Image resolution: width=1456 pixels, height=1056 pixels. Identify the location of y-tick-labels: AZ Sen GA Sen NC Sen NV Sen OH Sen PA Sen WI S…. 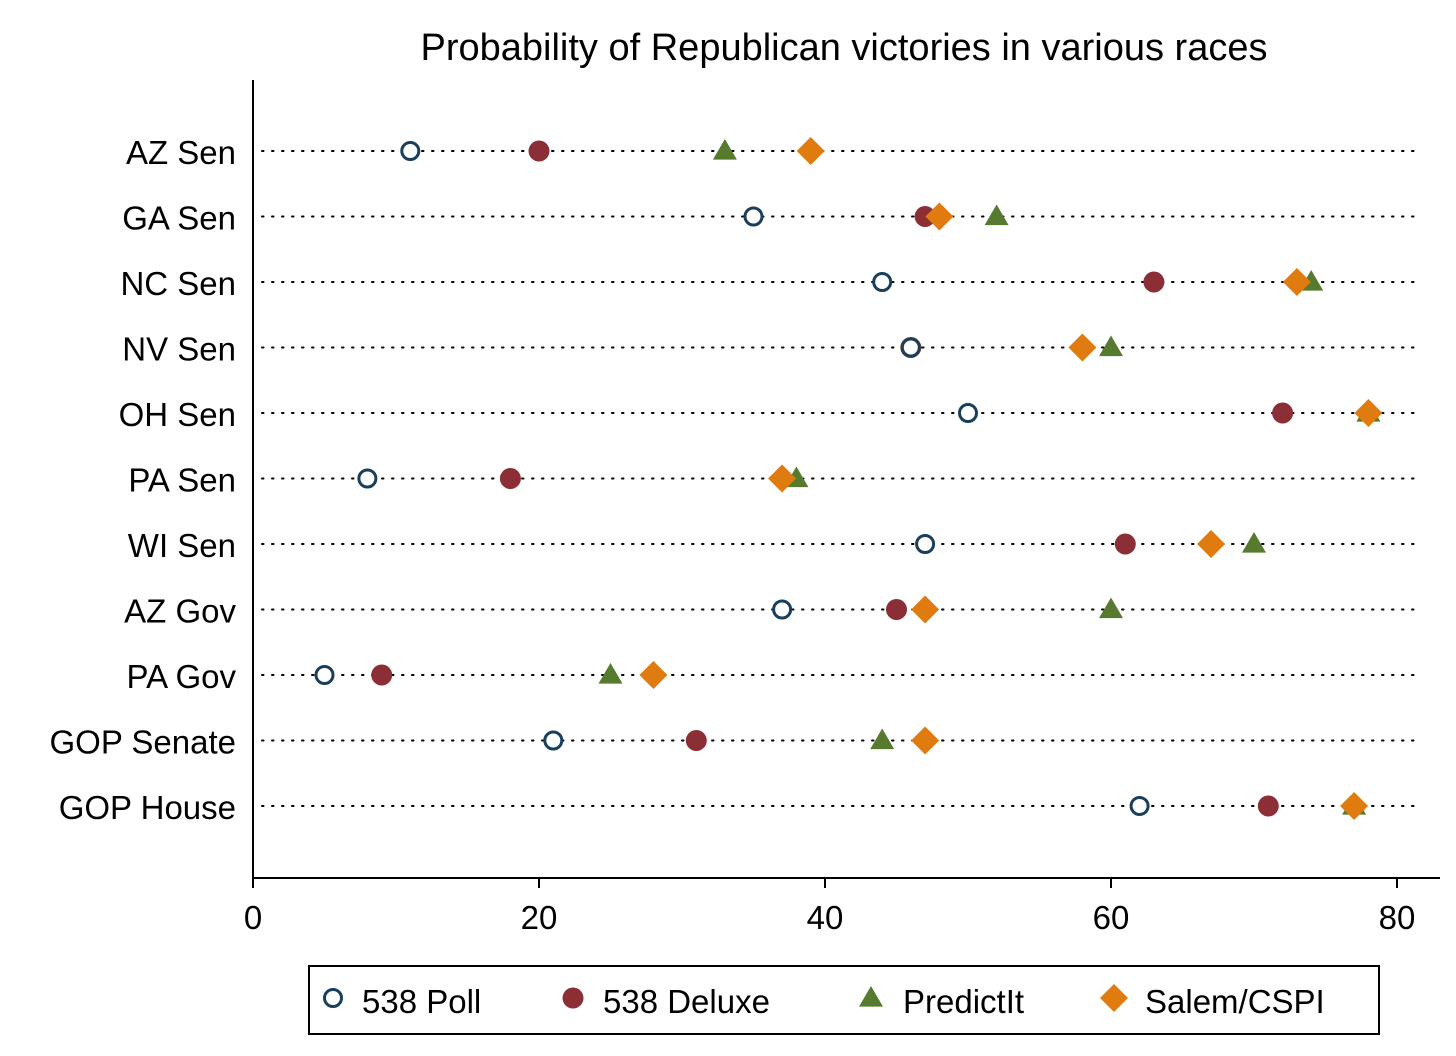
(142, 480).